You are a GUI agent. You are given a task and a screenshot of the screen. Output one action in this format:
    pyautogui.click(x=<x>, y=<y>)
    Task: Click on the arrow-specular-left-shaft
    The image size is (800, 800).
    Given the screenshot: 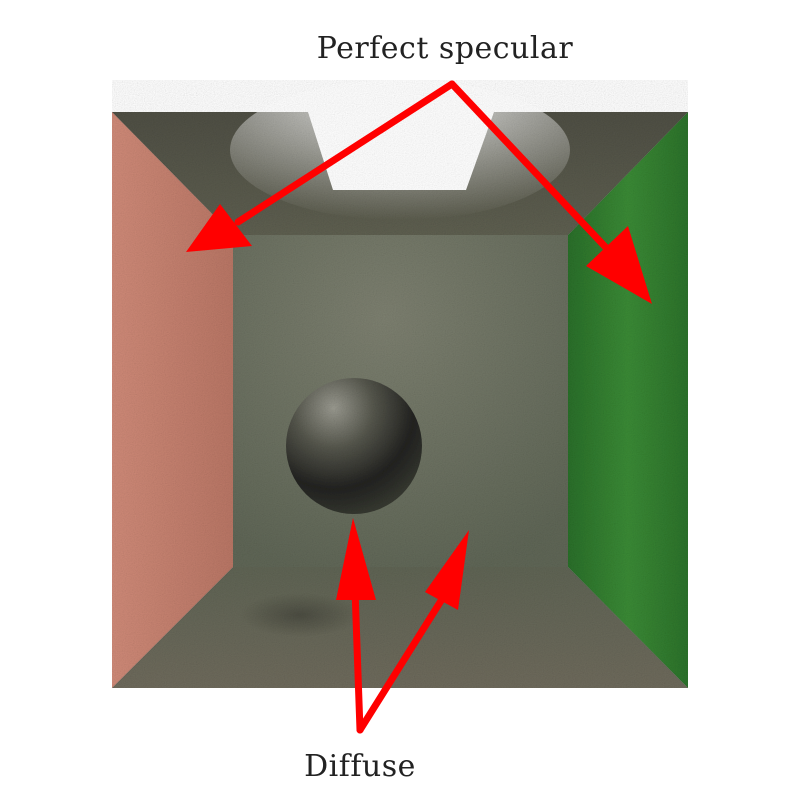 What is the action you would take?
    pyautogui.click(x=345, y=153)
    